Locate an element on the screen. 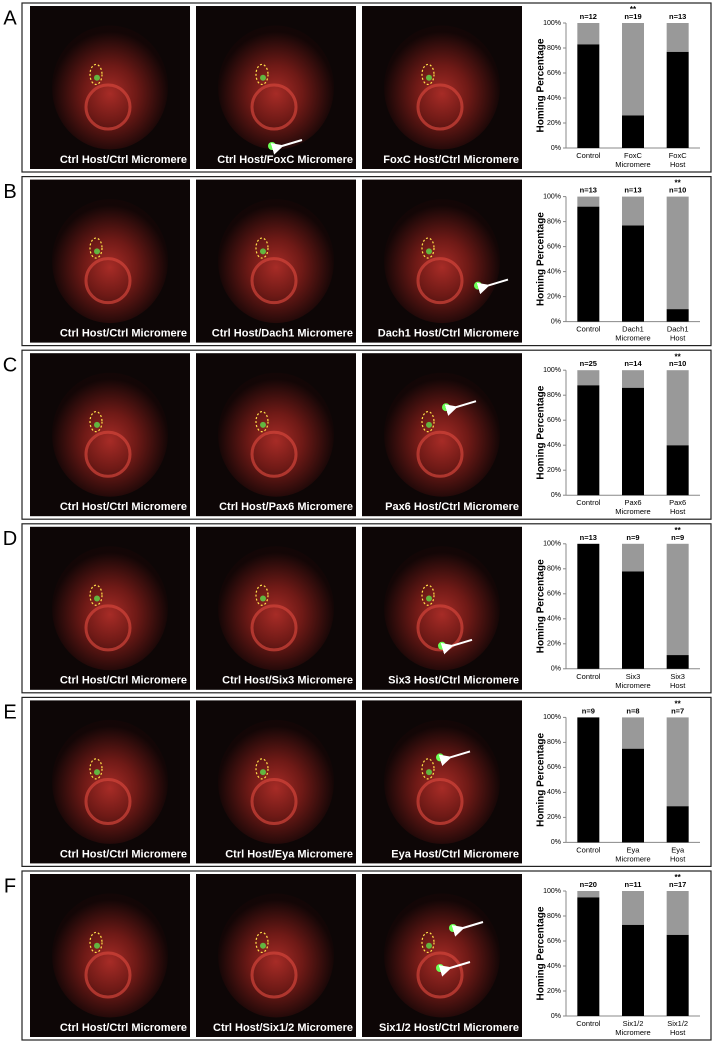 The width and height of the screenshot is (715, 1064). image-caption: Eya Host/Ctrl Micromere is located at coordinates (455, 854).